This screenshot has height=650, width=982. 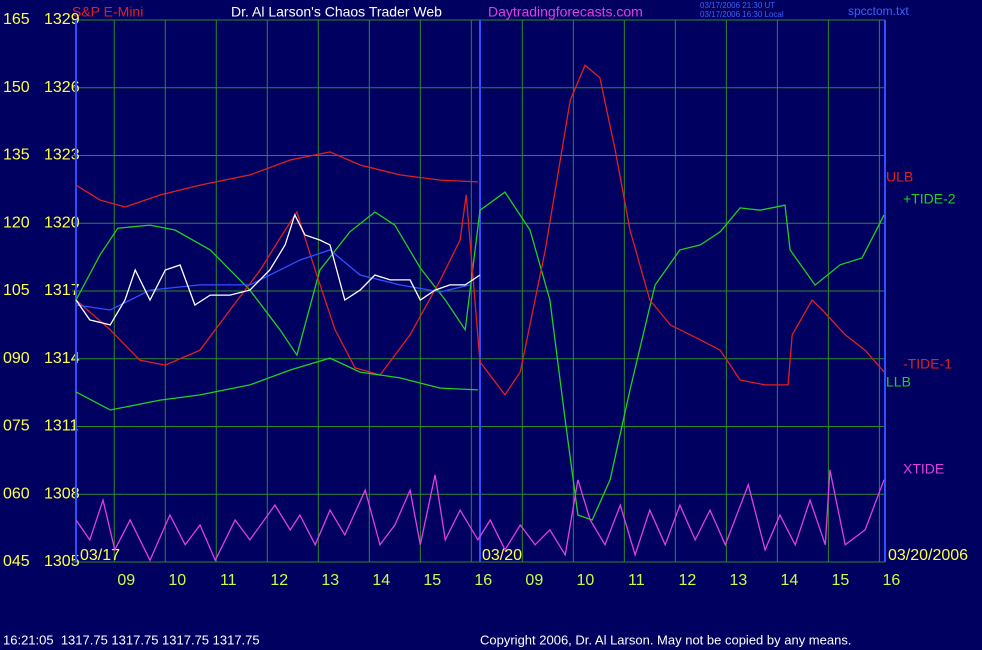 I want to click on timestamp-ut: 03/17/2006 21:30 UT, so click(x=737, y=5).